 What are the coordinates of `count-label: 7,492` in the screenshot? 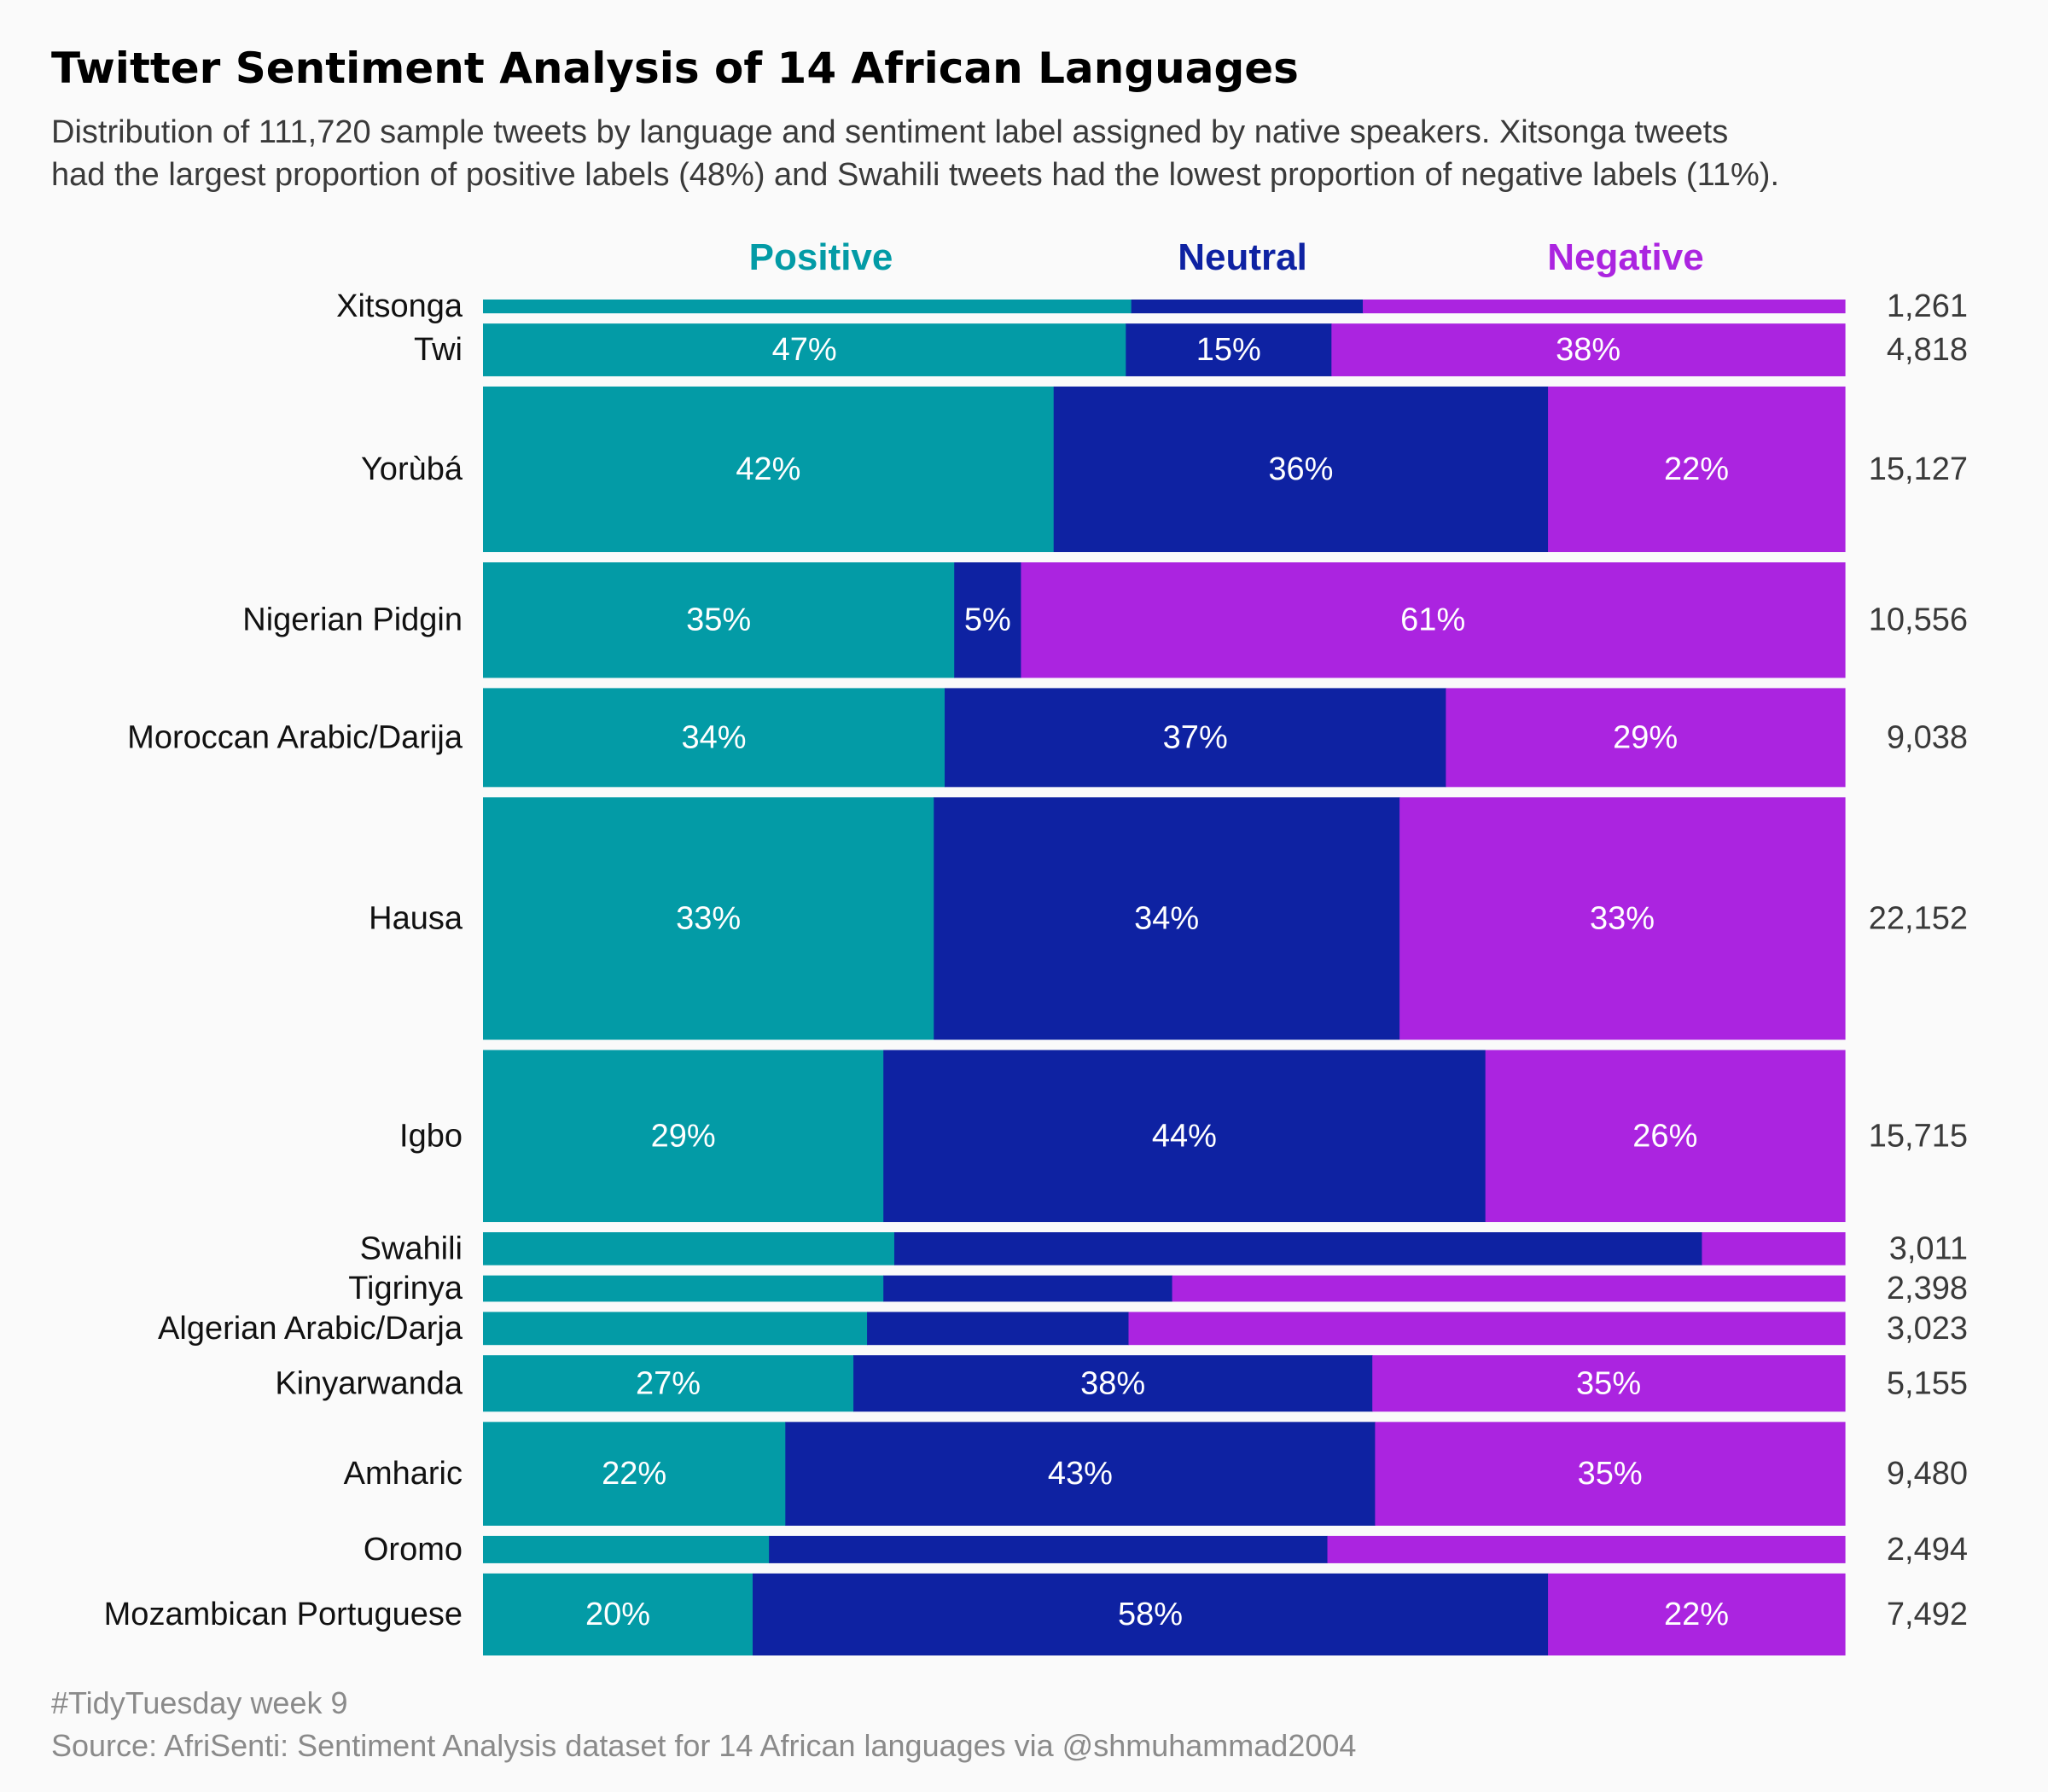 It's located at (1928, 1614).